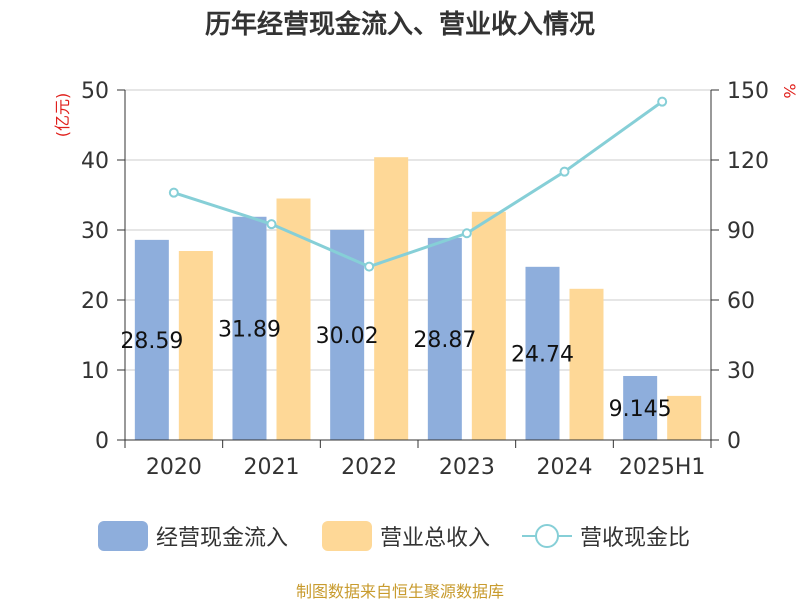 The image size is (800, 602). What do you see at coordinates (741, 371) in the screenshot?
I see `right-axis-tick-label: 30` at bounding box center [741, 371].